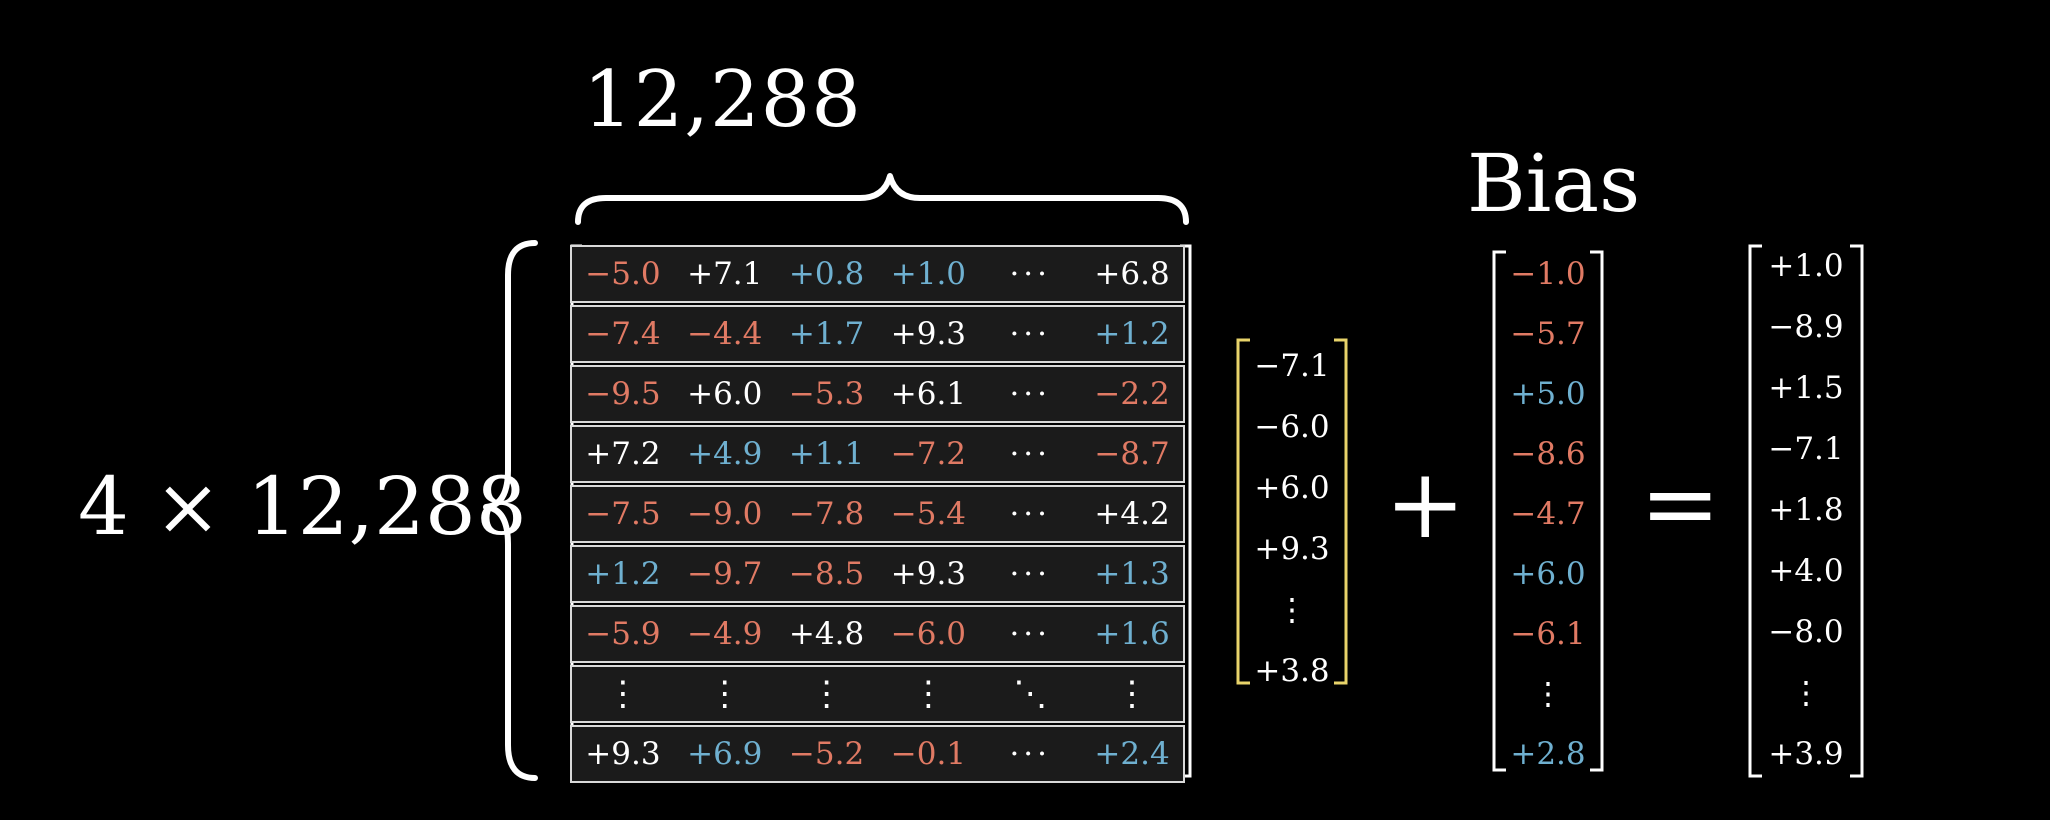 This screenshot has height=820, width=2050. What do you see at coordinates (1548, 514) in the screenshot?
I see `vector-entry: −4.7` at bounding box center [1548, 514].